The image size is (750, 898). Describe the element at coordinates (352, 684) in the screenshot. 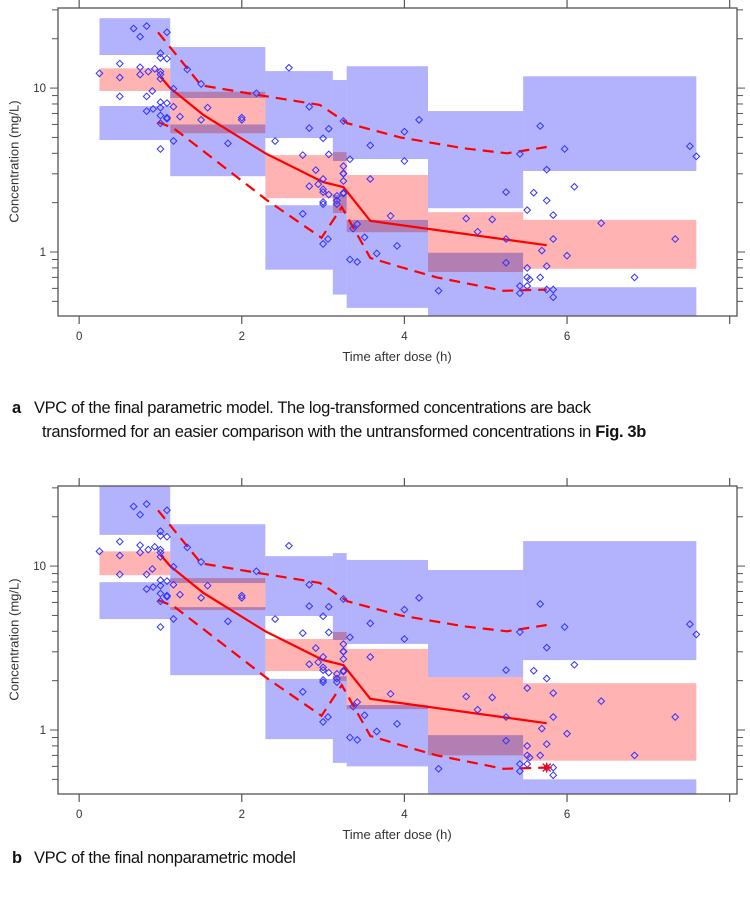

I see `observed-5th-percentile-line` at that location.